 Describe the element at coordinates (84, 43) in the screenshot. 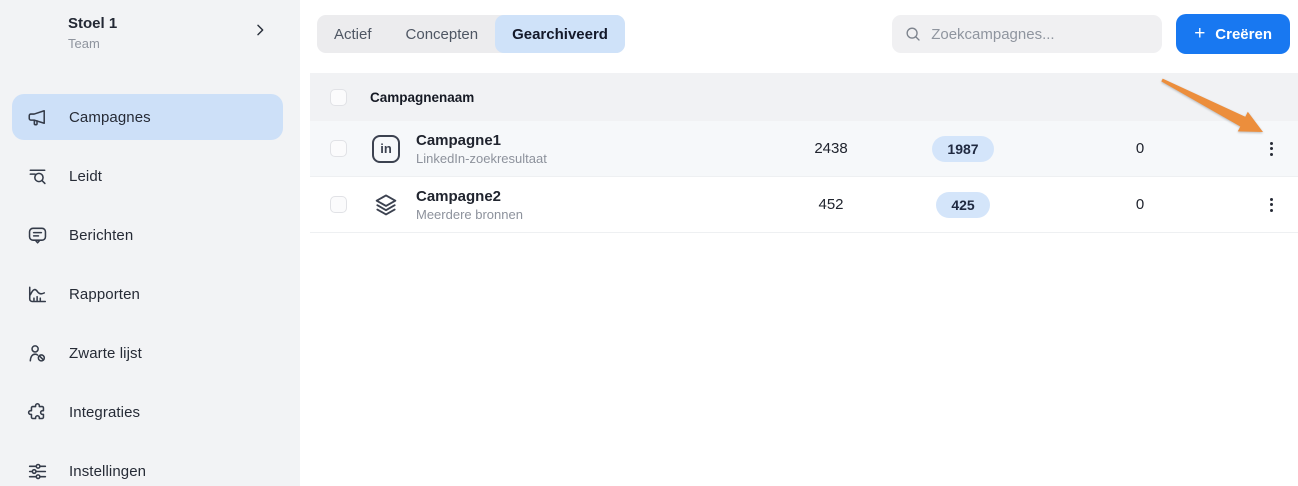

I see `team-subtitle: Team` at that location.